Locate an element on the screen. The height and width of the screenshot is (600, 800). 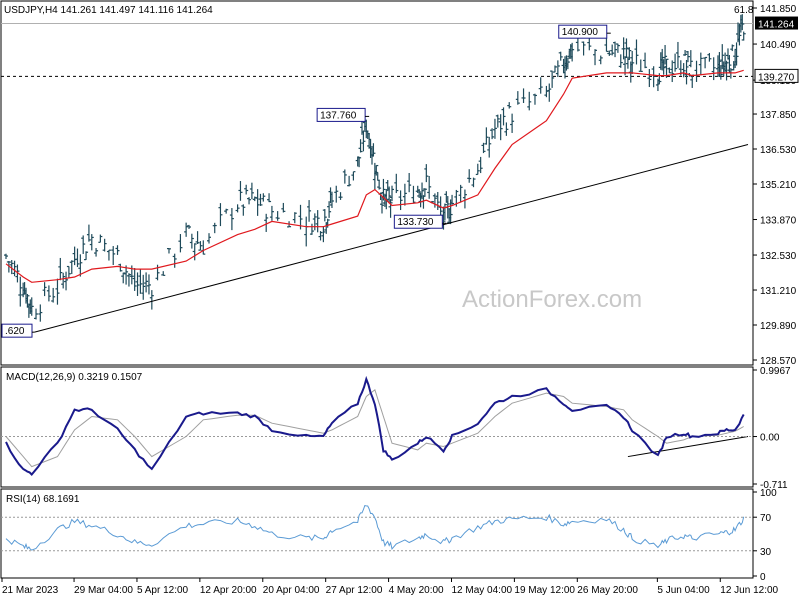
level-tag: 139.270 is located at coordinates (776, 75).